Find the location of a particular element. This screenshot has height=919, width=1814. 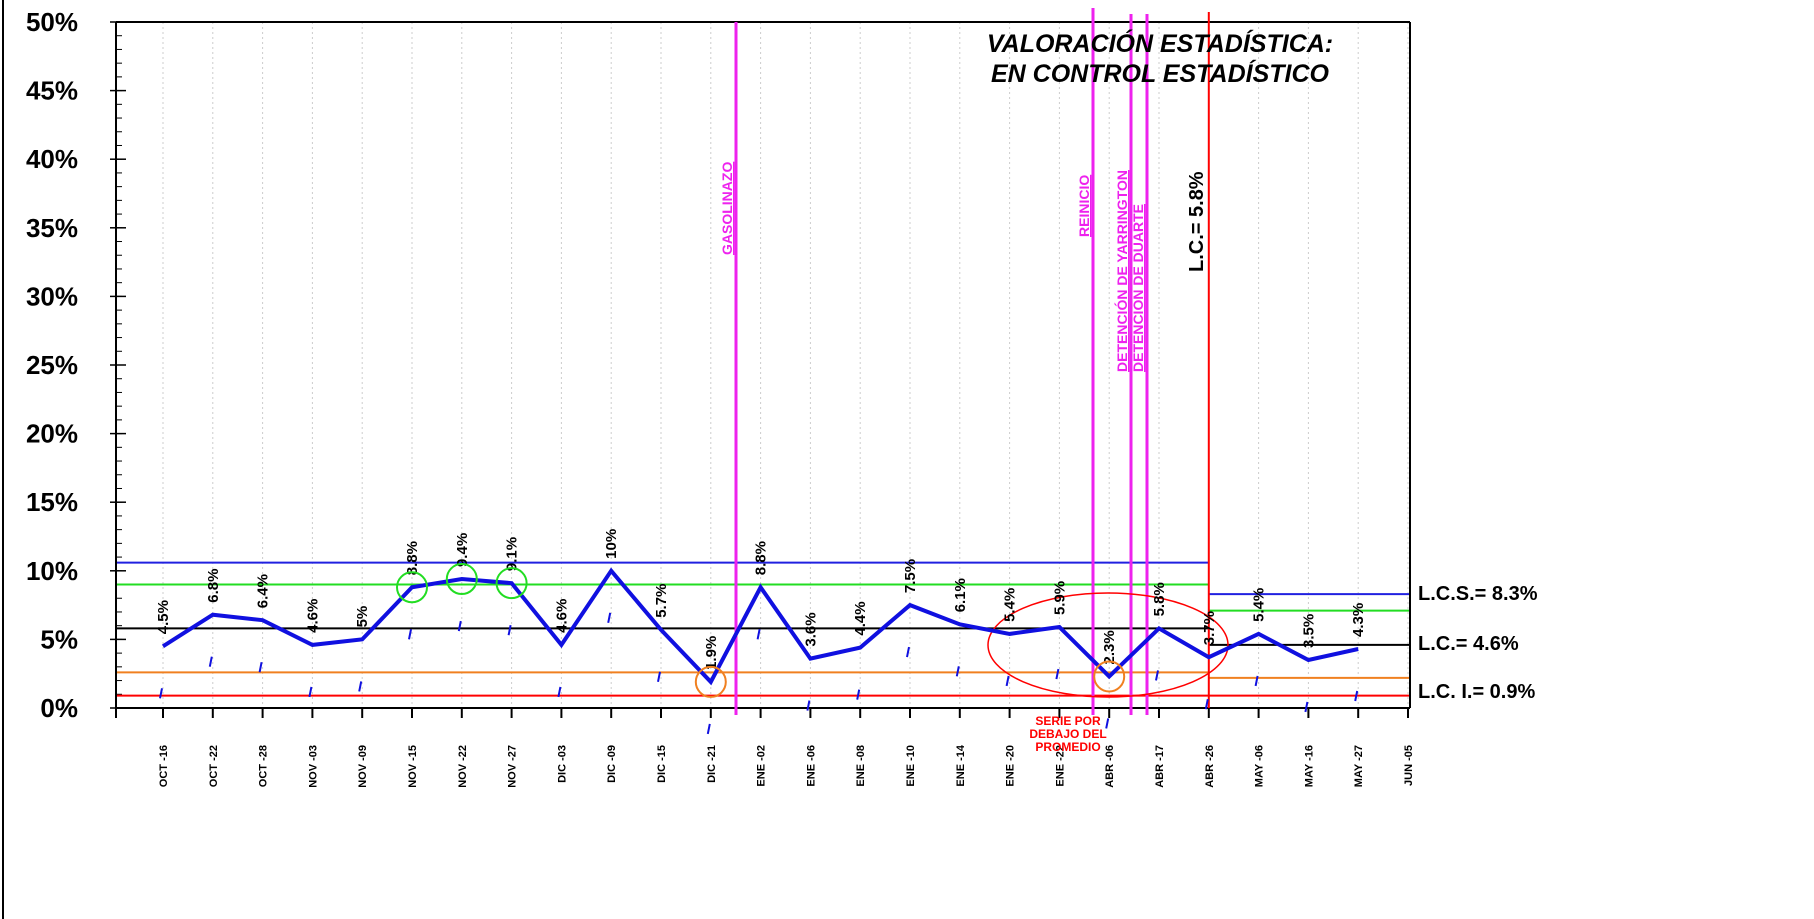

y-tick-label: 50% is located at coordinates (52, 22).